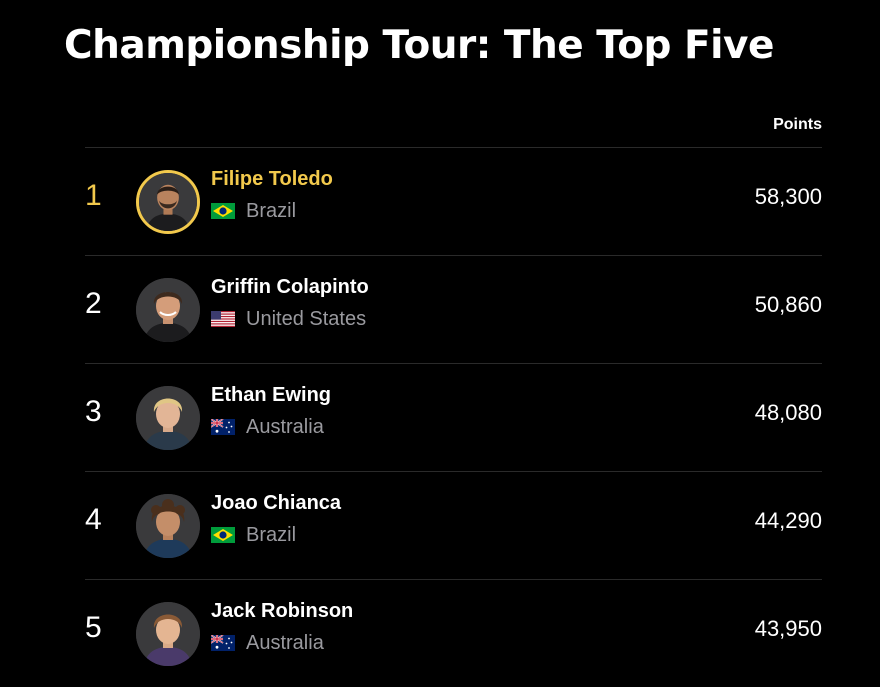 This screenshot has height=687, width=880. I want to click on page-title: Championship Tour: The Top Five, so click(419, 45).